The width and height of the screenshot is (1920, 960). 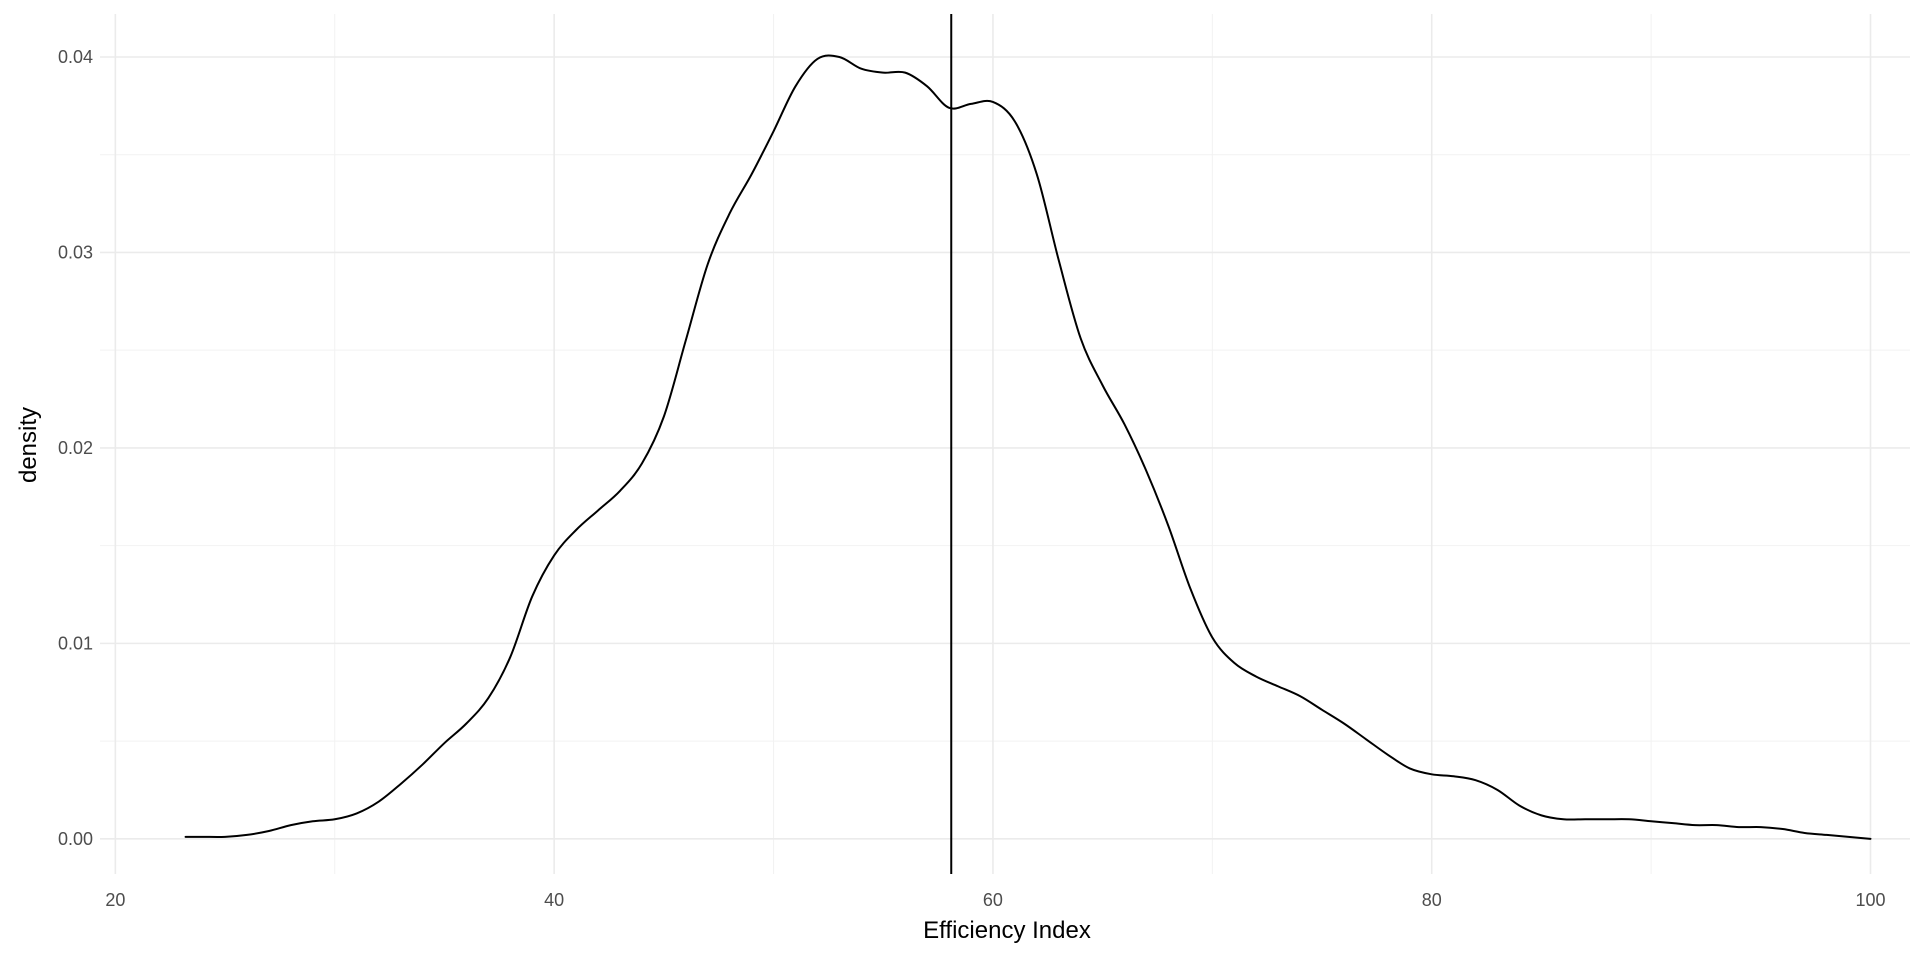 I want to click on x-tick-label: 20, so click(x=115, y=900).